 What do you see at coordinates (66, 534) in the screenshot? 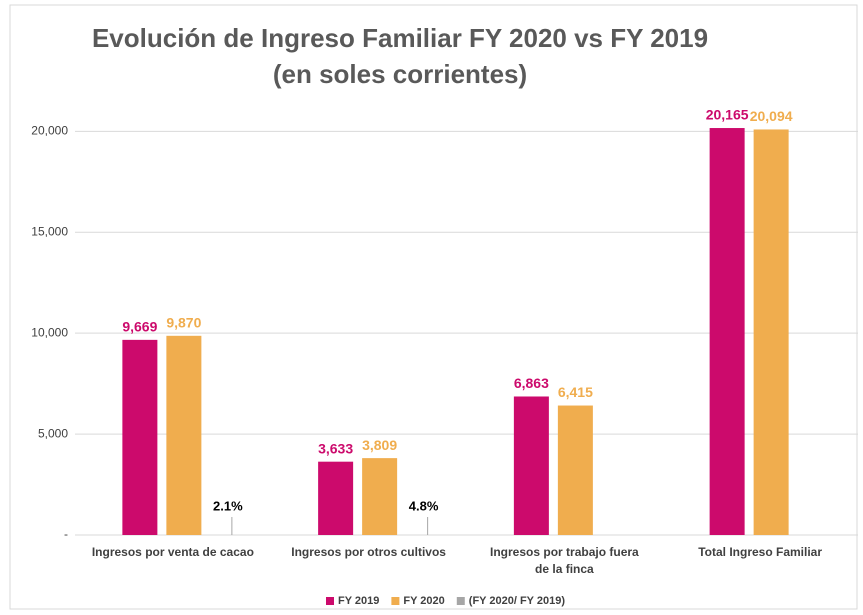
I see `y-tick-label: -` at bounding box center [66, 534].